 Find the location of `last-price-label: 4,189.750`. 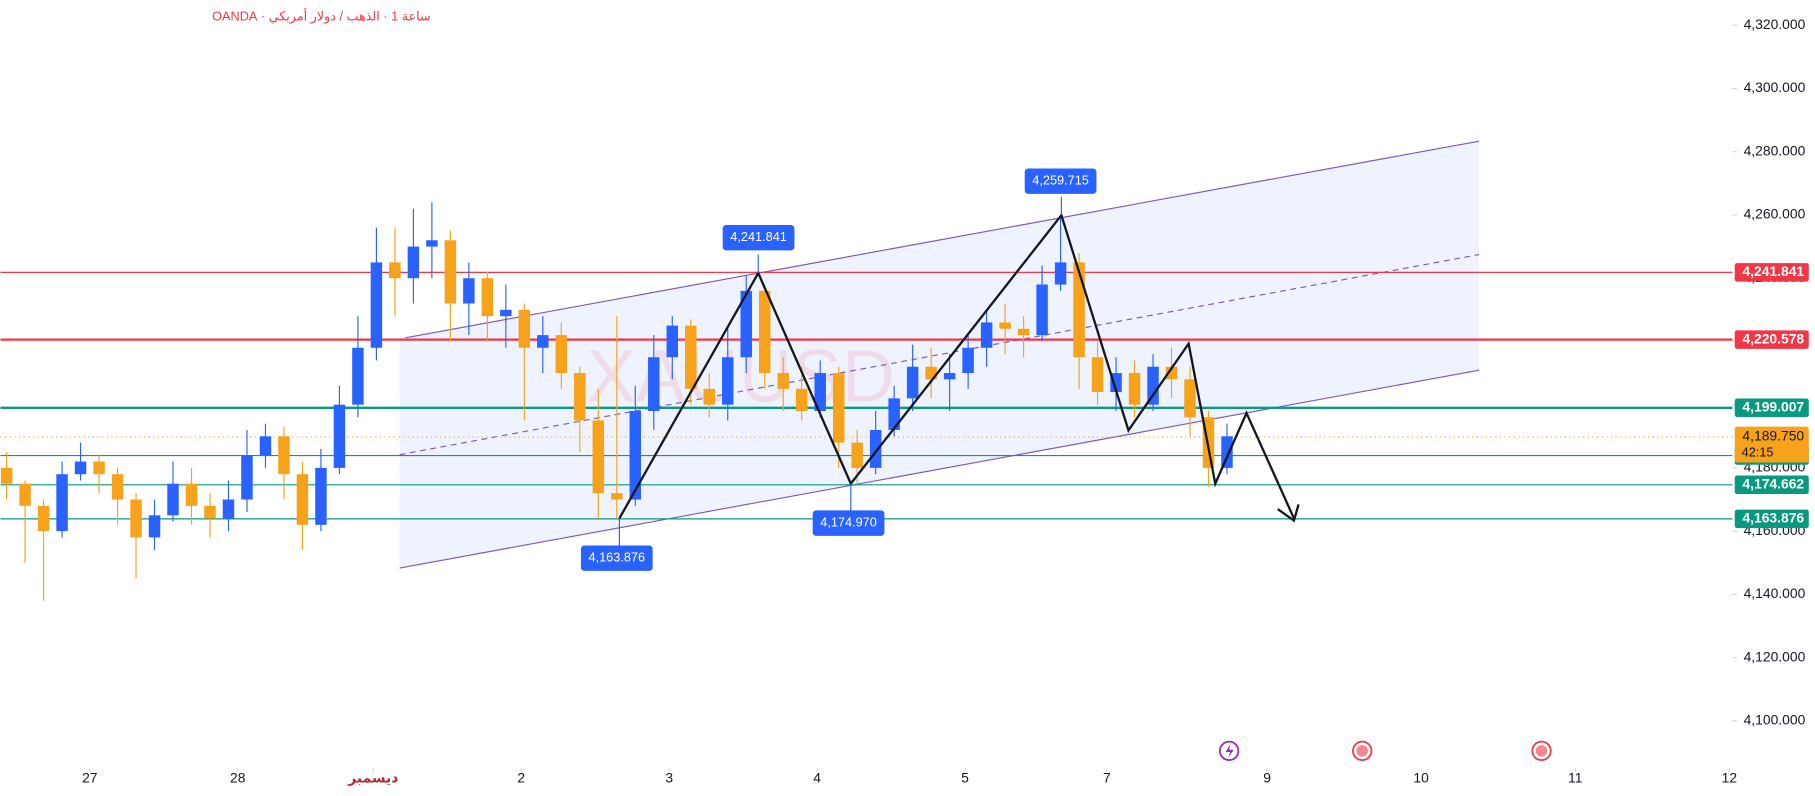

last-price-label: 4,189.750 is located at coordinates (1773, 436).